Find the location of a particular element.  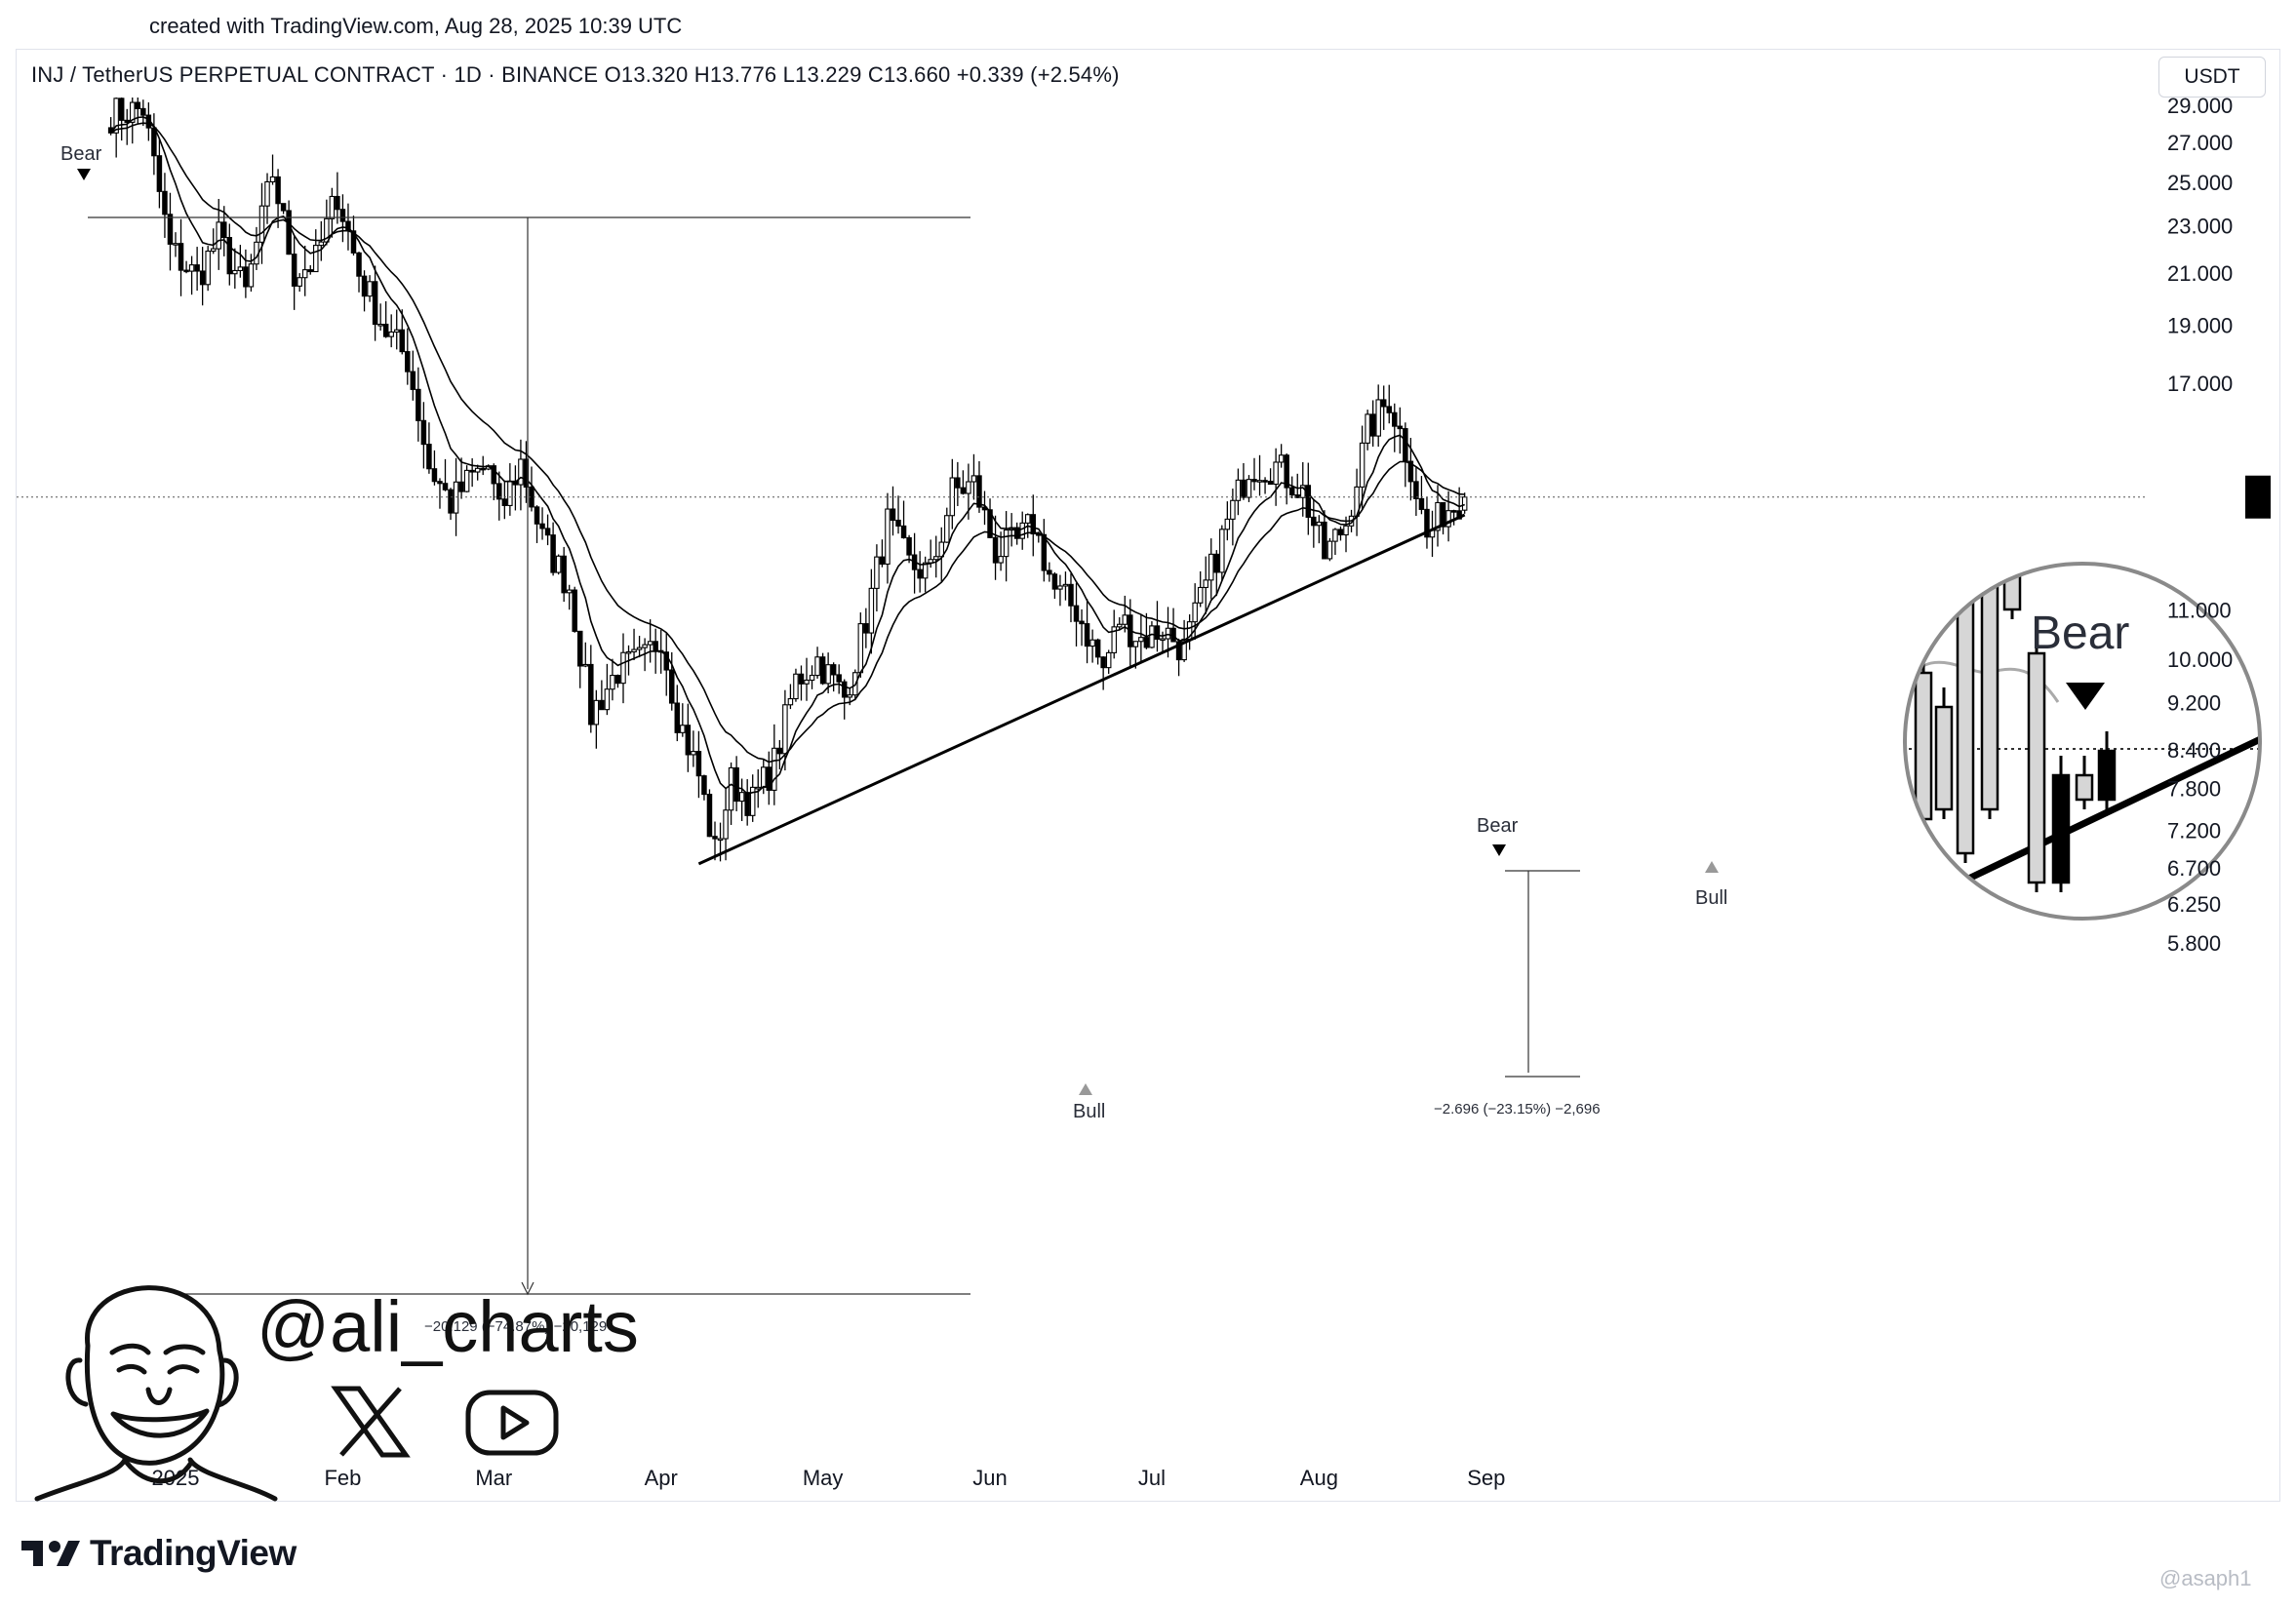

y-tick-label: 6.700 is located at coordinates (2194, 868).